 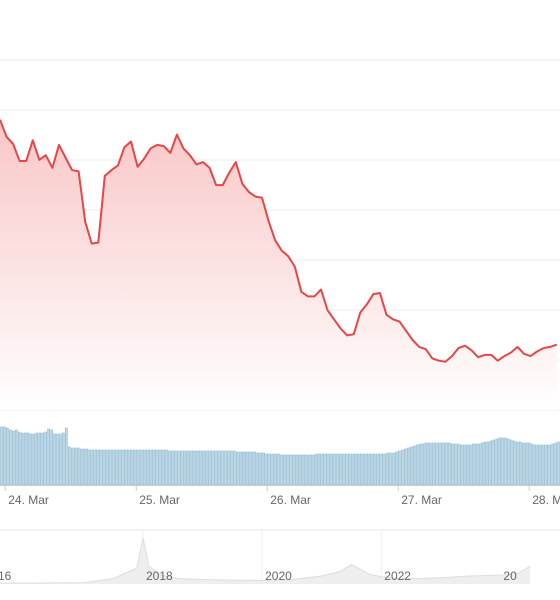 I want to click on x-tick-label: 25. Mar, so click(x=159, y=500).